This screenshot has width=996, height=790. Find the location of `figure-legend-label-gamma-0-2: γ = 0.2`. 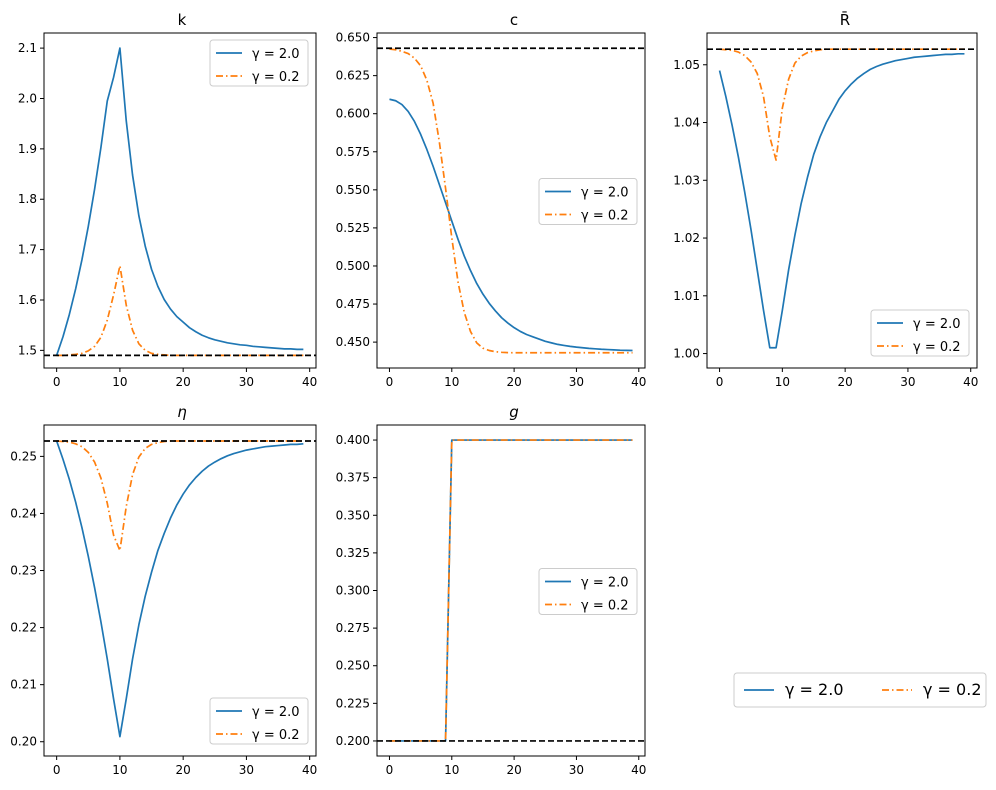

figure-legend-label-gamma-0-2: γ = 0.2 is located at coordinates (952, 689).